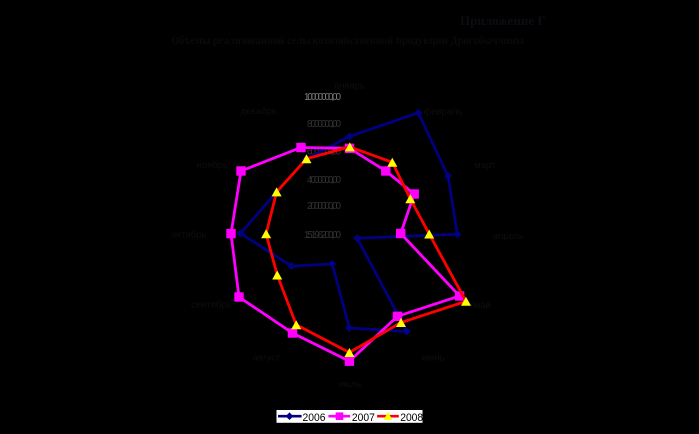 This screenshot has width=699, height=434. I want to click on svg-text: 2008, so click(411, 418).